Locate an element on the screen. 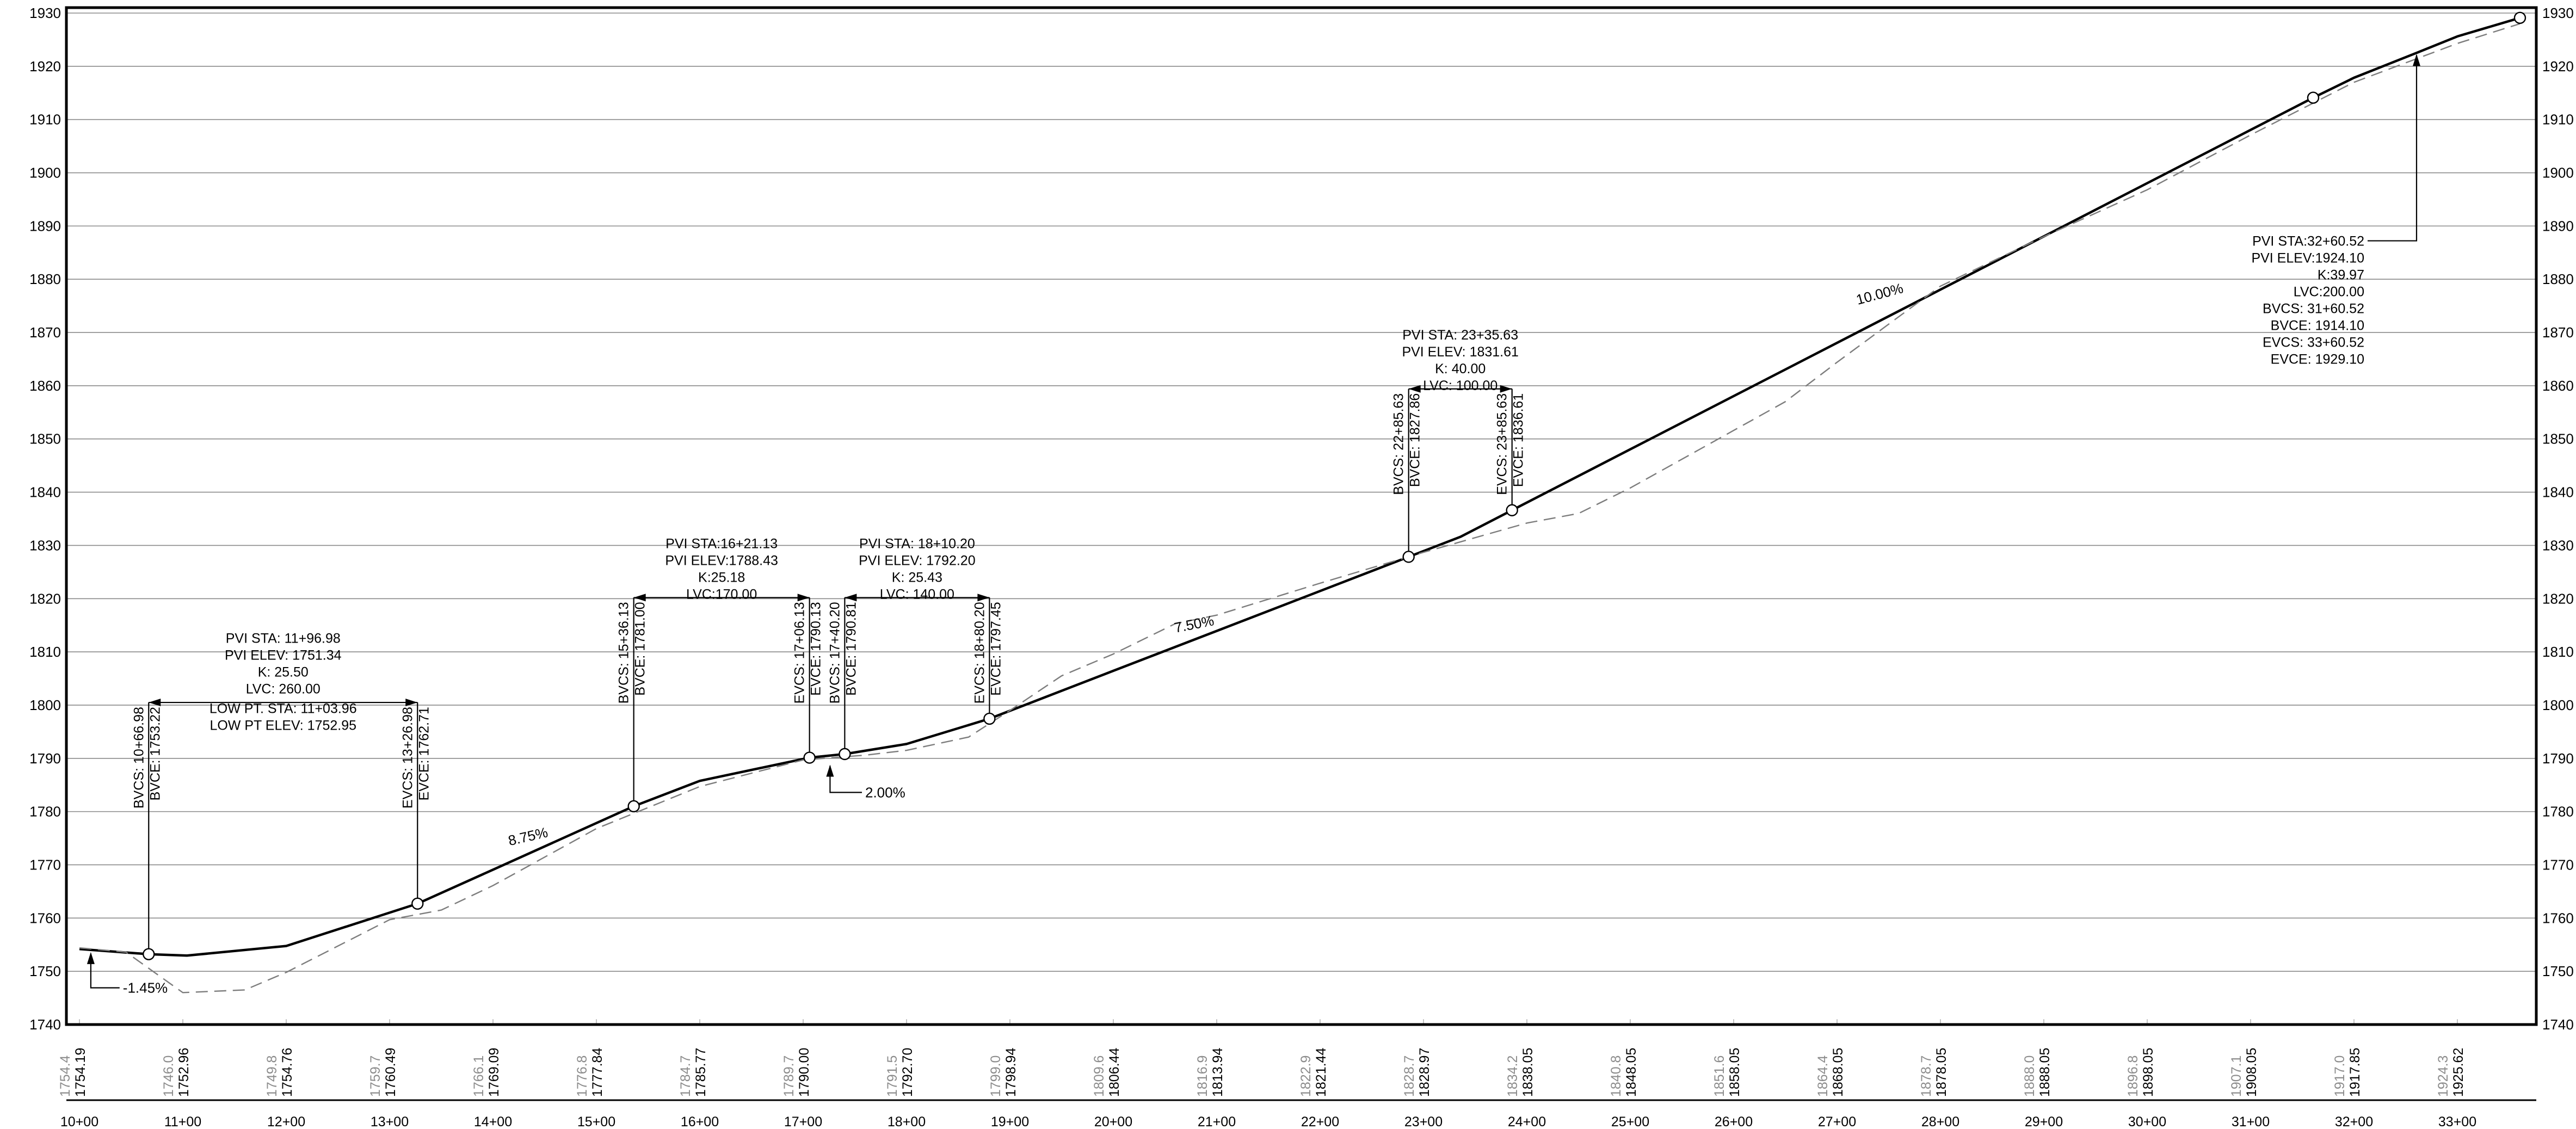 Image resolution: width=2576 pixels, height=1129 pixels. existing-elevation-label: 1749.8 is located at coordinates (272, 1076).